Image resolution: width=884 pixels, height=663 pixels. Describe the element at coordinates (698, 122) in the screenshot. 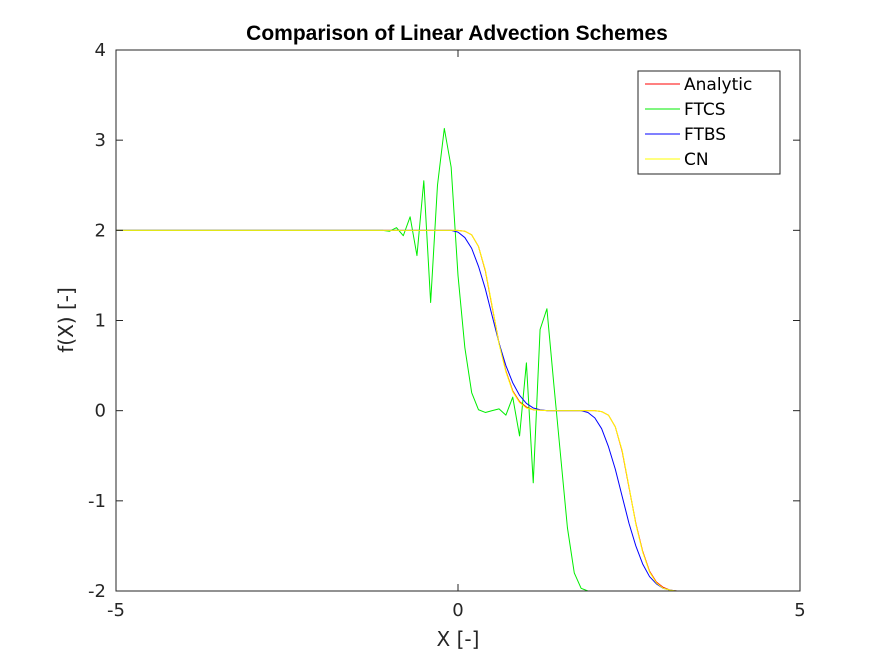

I see `legend-entries: Analytic FTCS FTBS CN` at that location.